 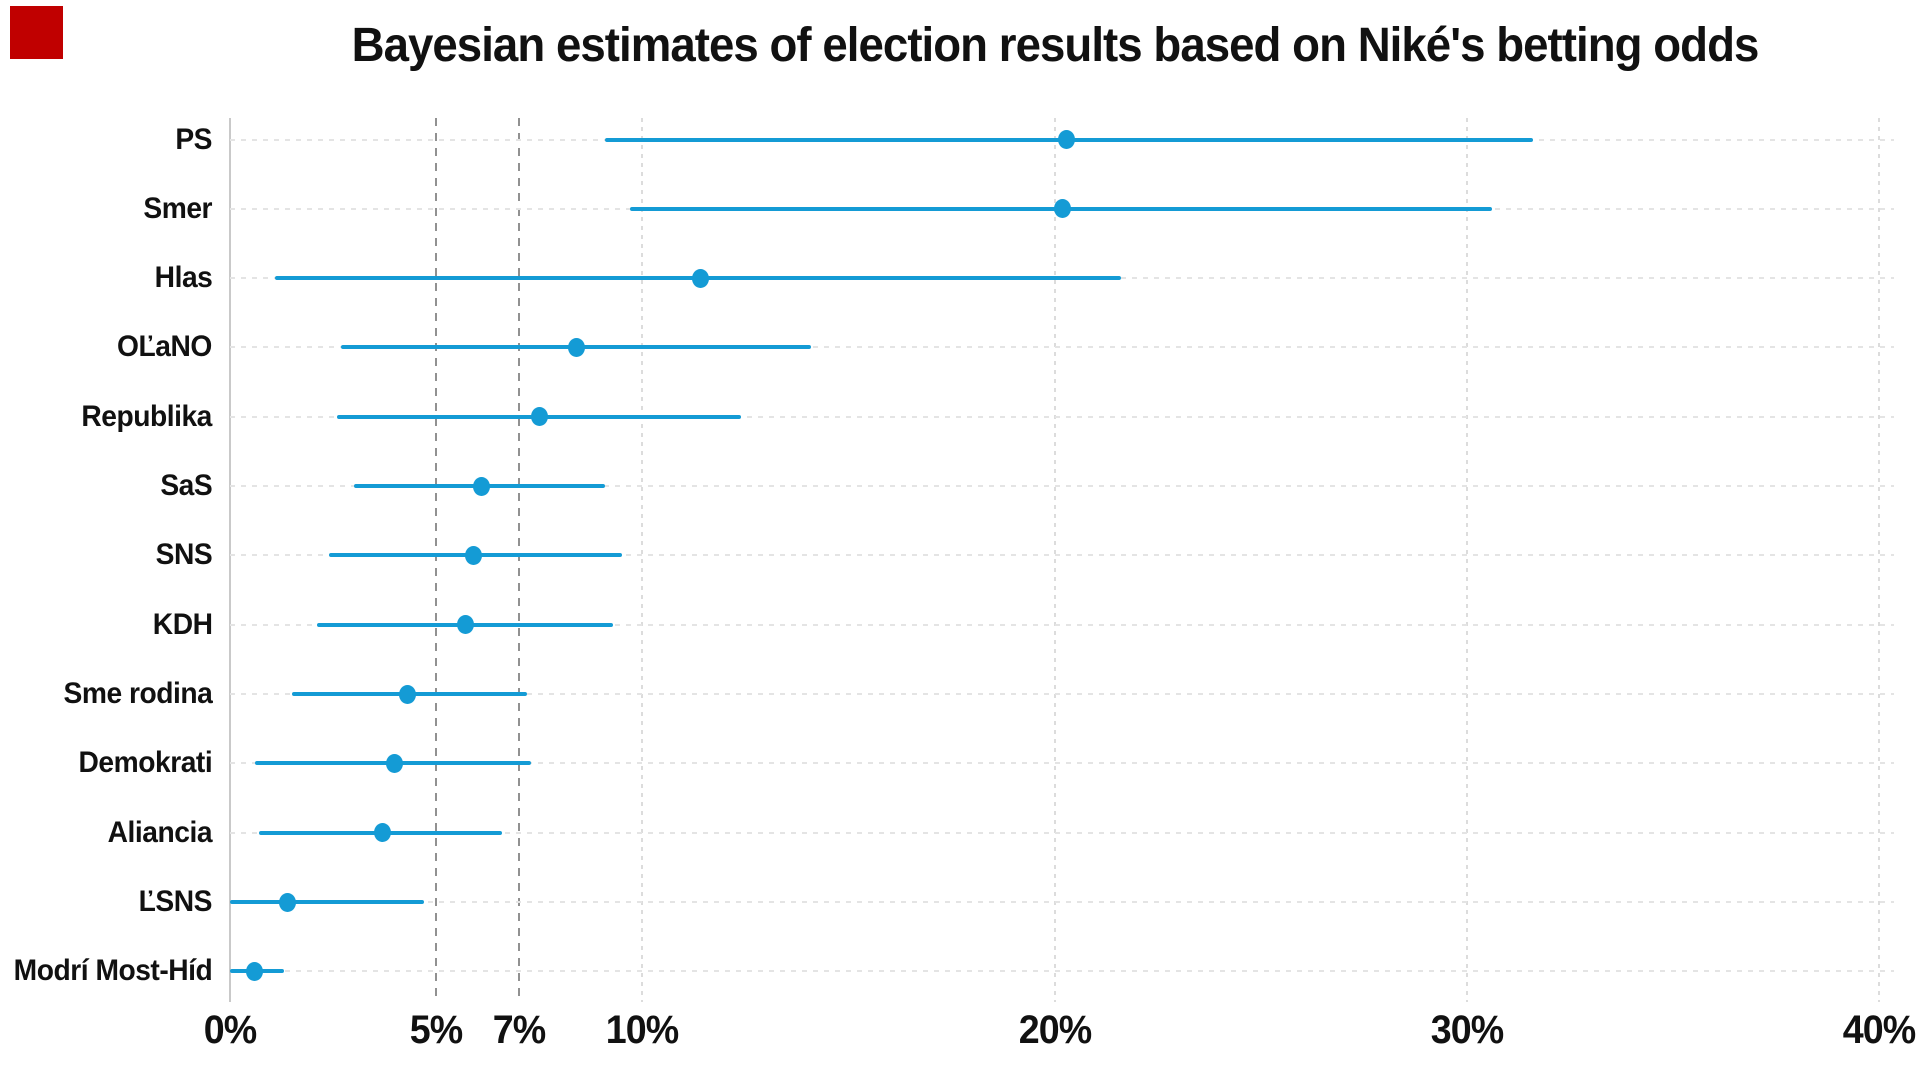 What do you see at coordinates (193, 139) in the screenshot?
I see `party-label: PS` at bounding box center [193, 139].